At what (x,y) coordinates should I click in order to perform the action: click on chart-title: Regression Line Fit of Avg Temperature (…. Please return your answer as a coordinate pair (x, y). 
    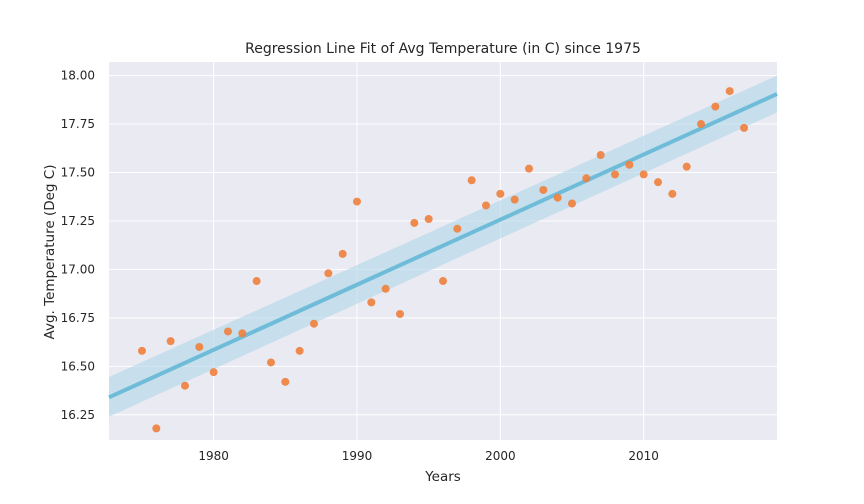
    Looking at the image, I should click on (443, 49).